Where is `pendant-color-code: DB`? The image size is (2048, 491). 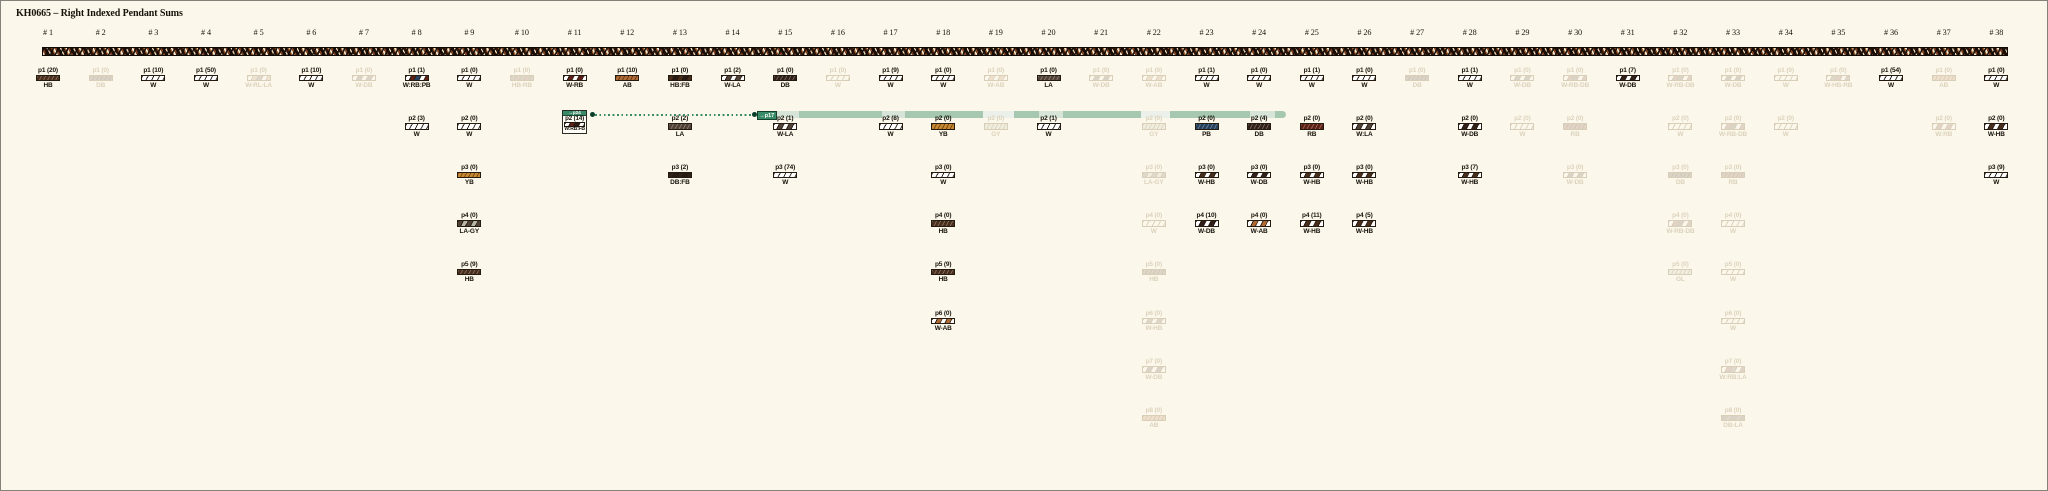
pendant-color-code: DB is located at coordinates (1680, 183).